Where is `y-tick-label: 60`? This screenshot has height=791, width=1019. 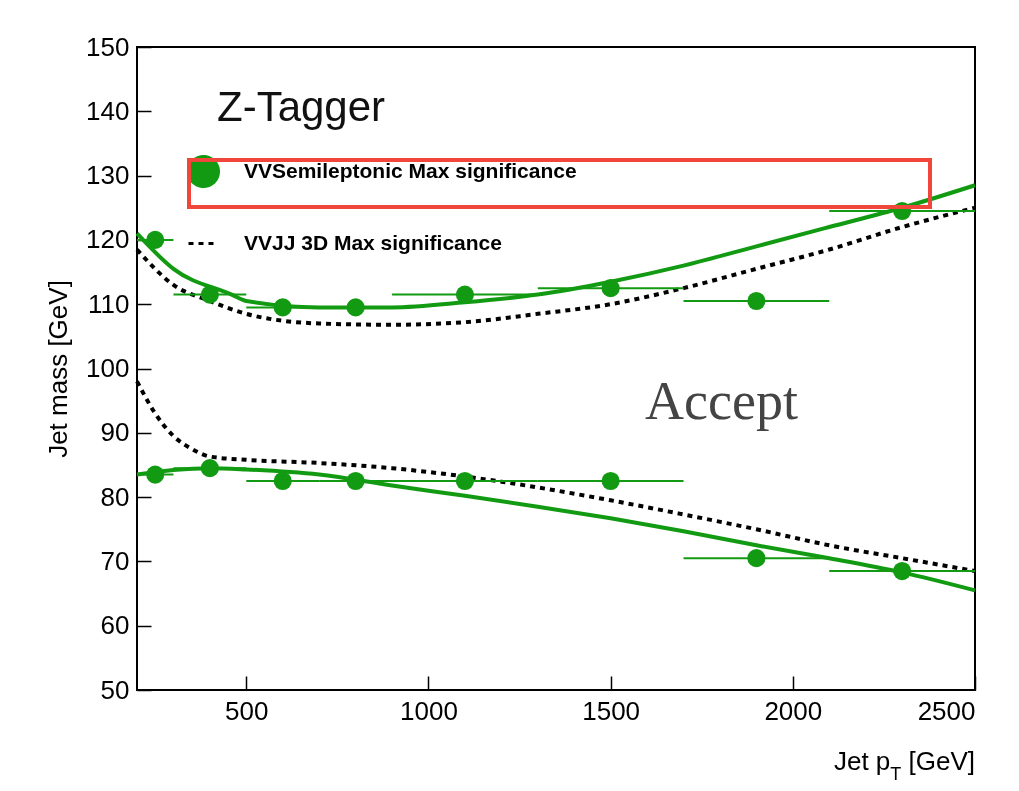 y-tick-label: 60 is located at coordinates (115, 625).